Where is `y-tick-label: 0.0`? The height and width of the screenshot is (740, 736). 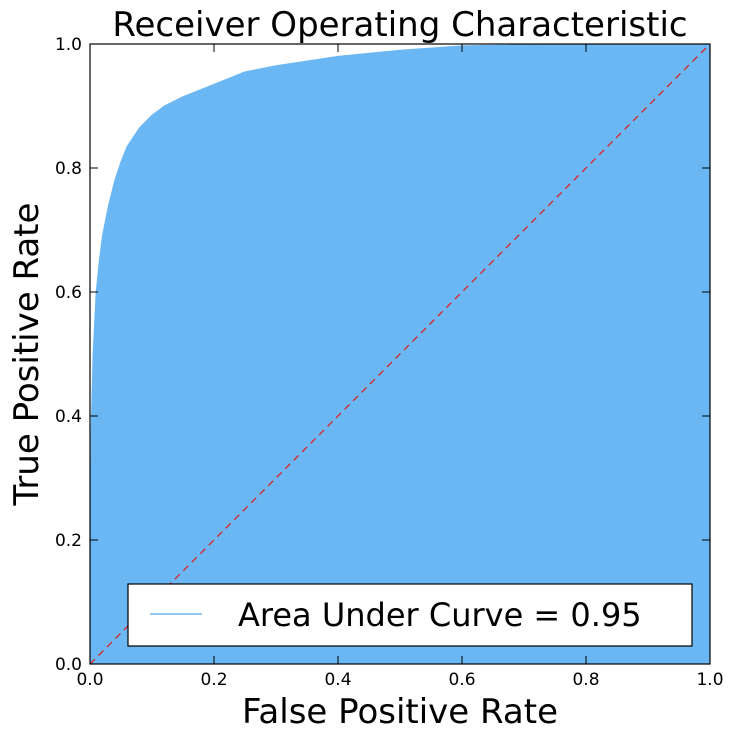 y-tick-label: 0.0 is located at coordinates (68, 665).